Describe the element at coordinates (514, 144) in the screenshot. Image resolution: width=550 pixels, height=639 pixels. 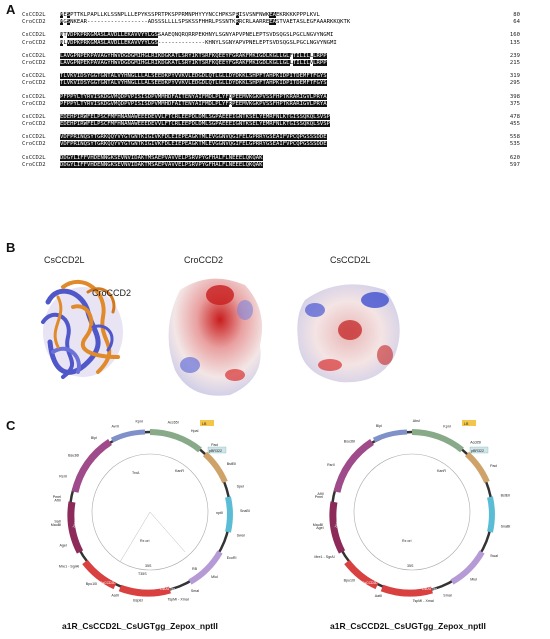
I see `residue-count: 535` at that location.